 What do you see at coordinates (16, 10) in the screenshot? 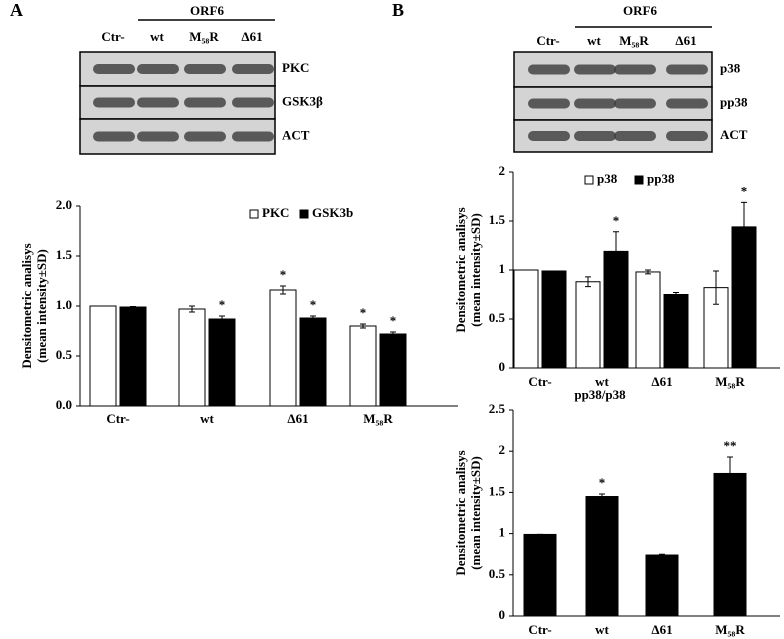
I see `panel-label: A` at bounding box center [16, 10].